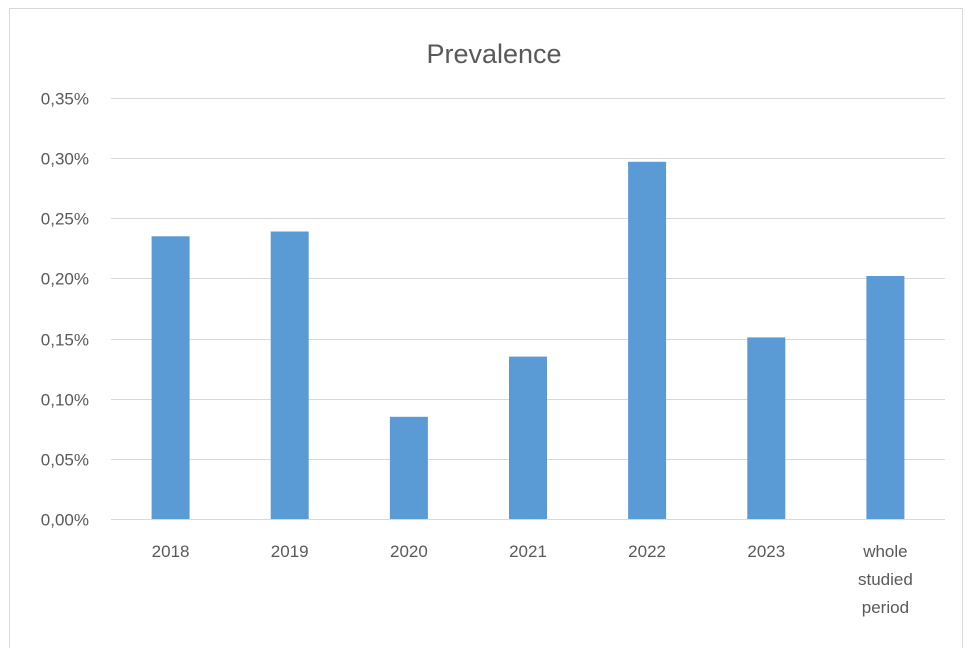 Image resolution: width=965 pixels, height=648 pixels. Describe the element at coordinates (766, 551) in the screenshot. I see `x-tick-label: 2023` at that location.